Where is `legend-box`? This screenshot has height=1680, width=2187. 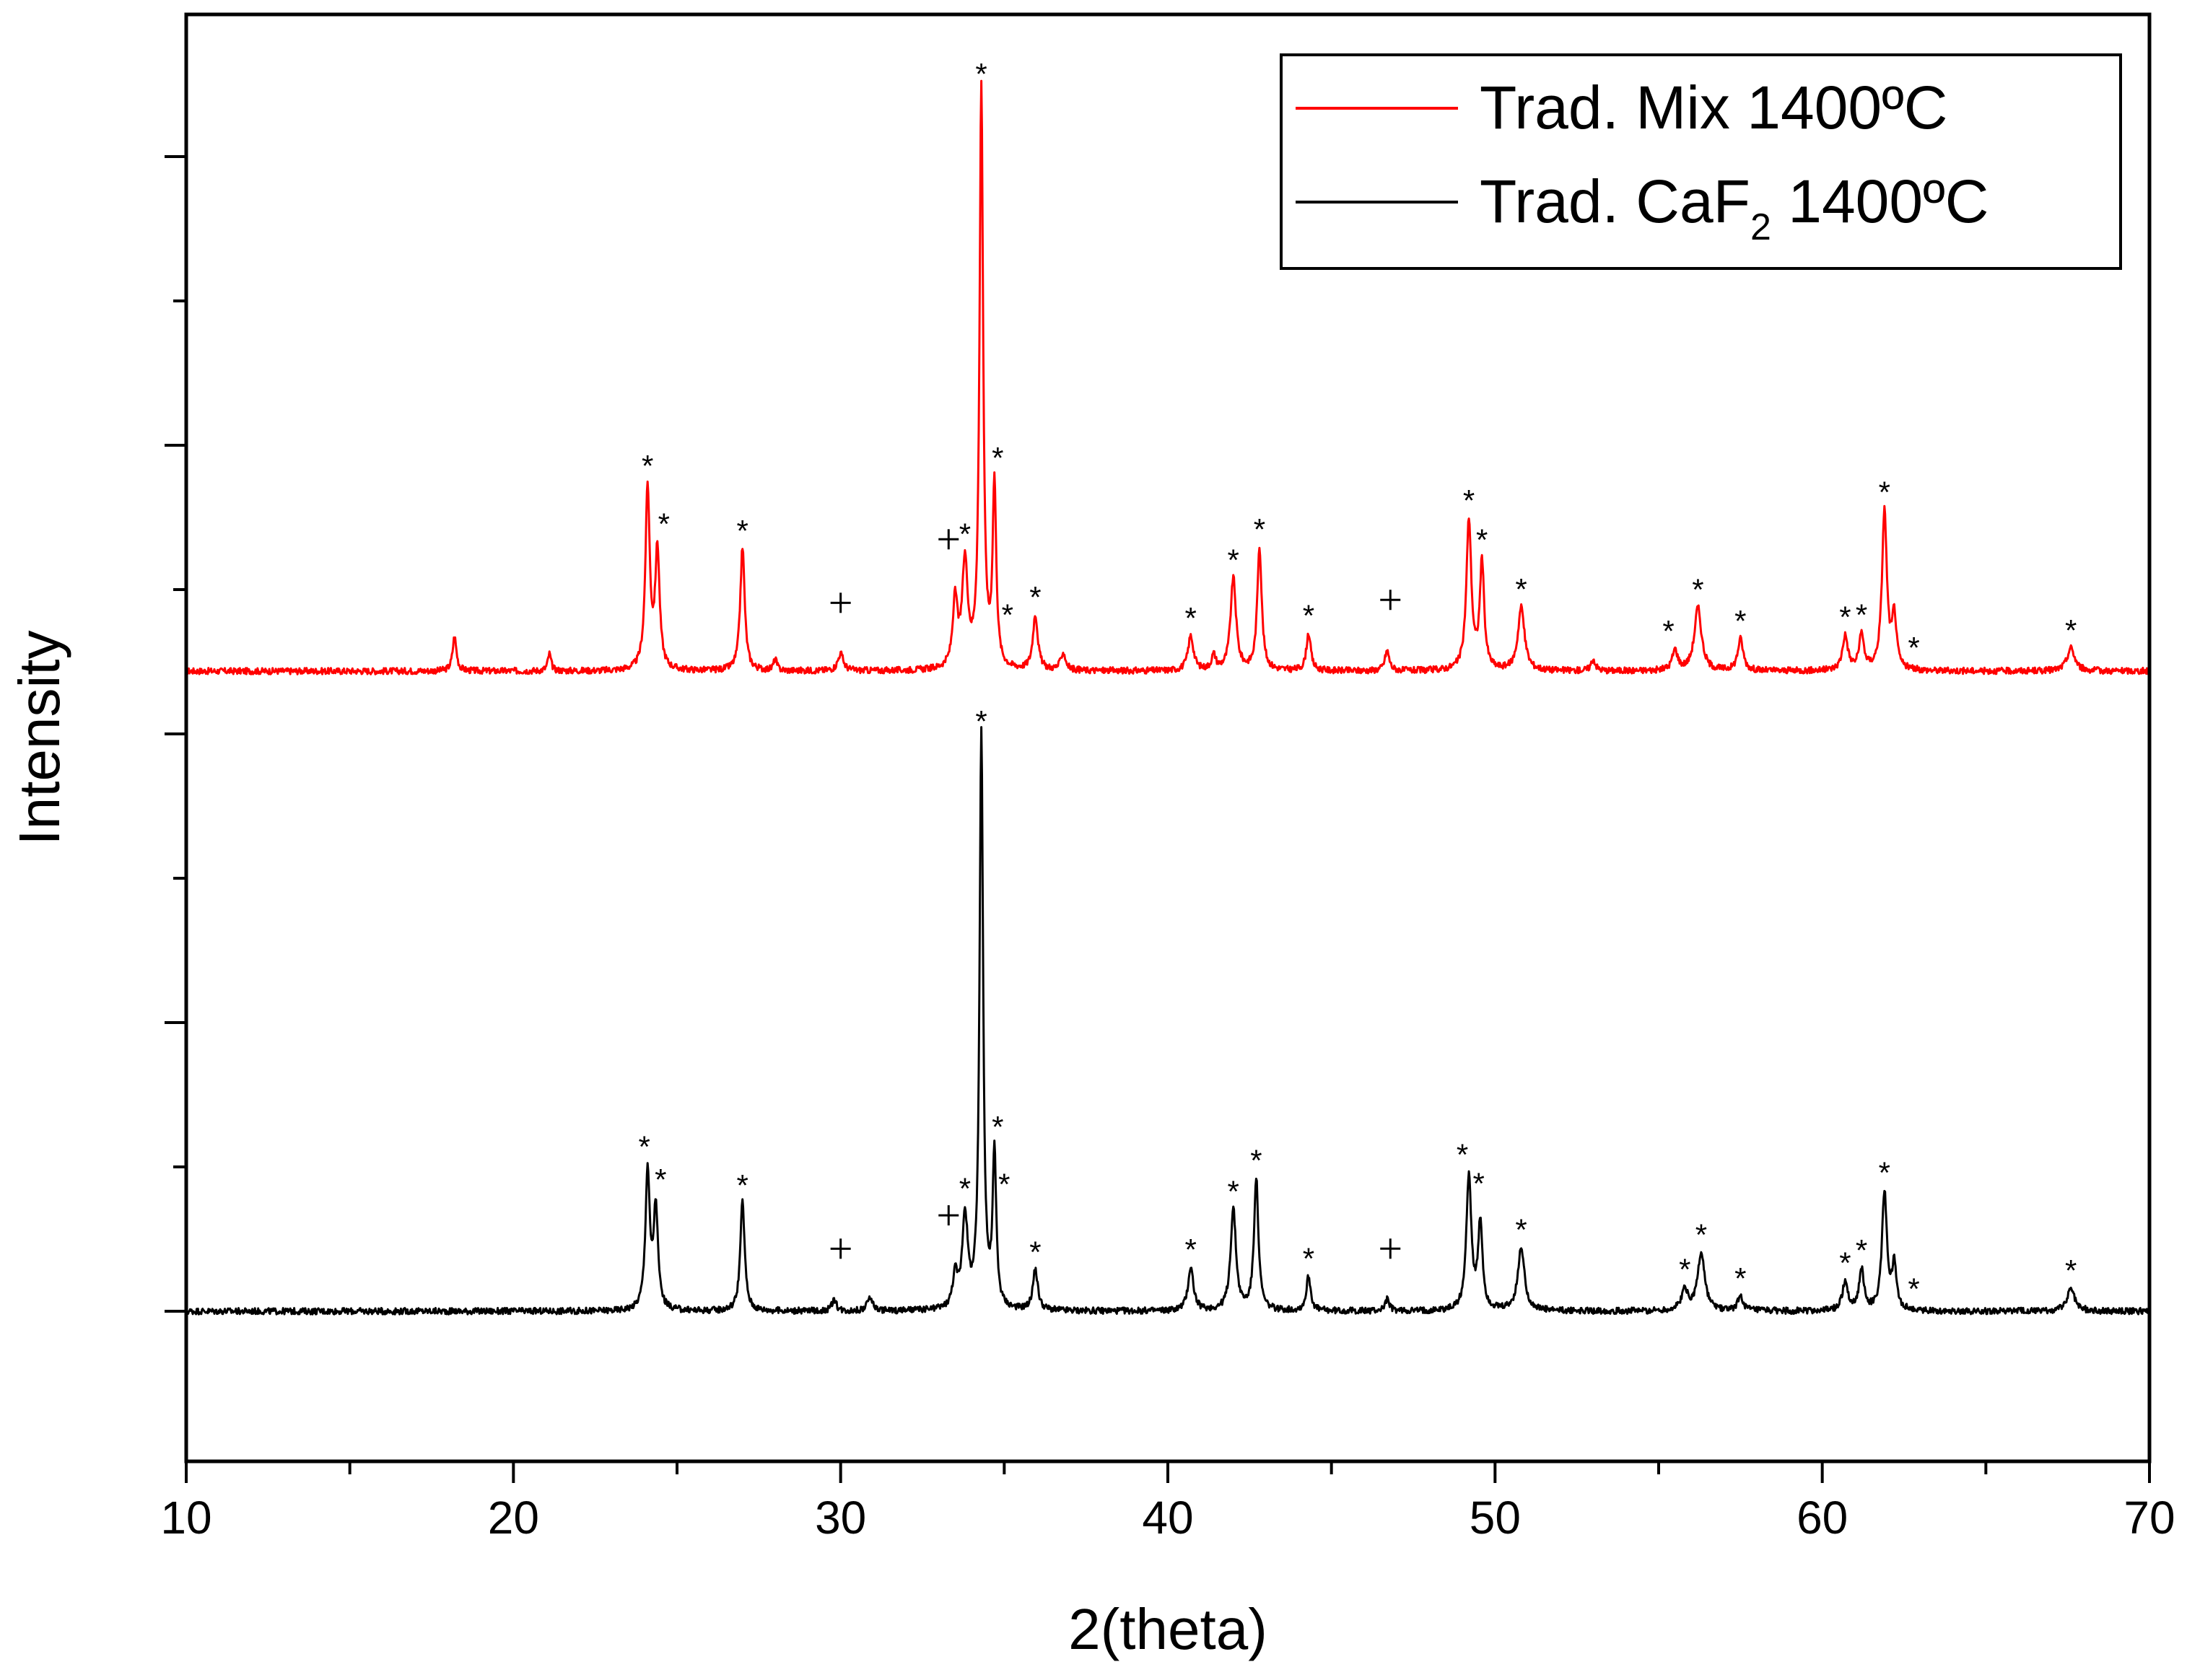
legend-box is located at coordinates (1701, 161).